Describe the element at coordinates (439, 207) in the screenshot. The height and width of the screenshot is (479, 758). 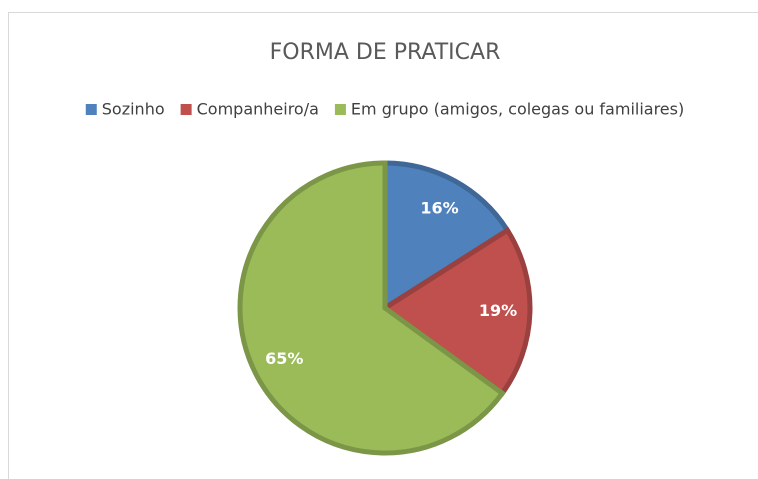
I see `data-label: 16%` at that location.